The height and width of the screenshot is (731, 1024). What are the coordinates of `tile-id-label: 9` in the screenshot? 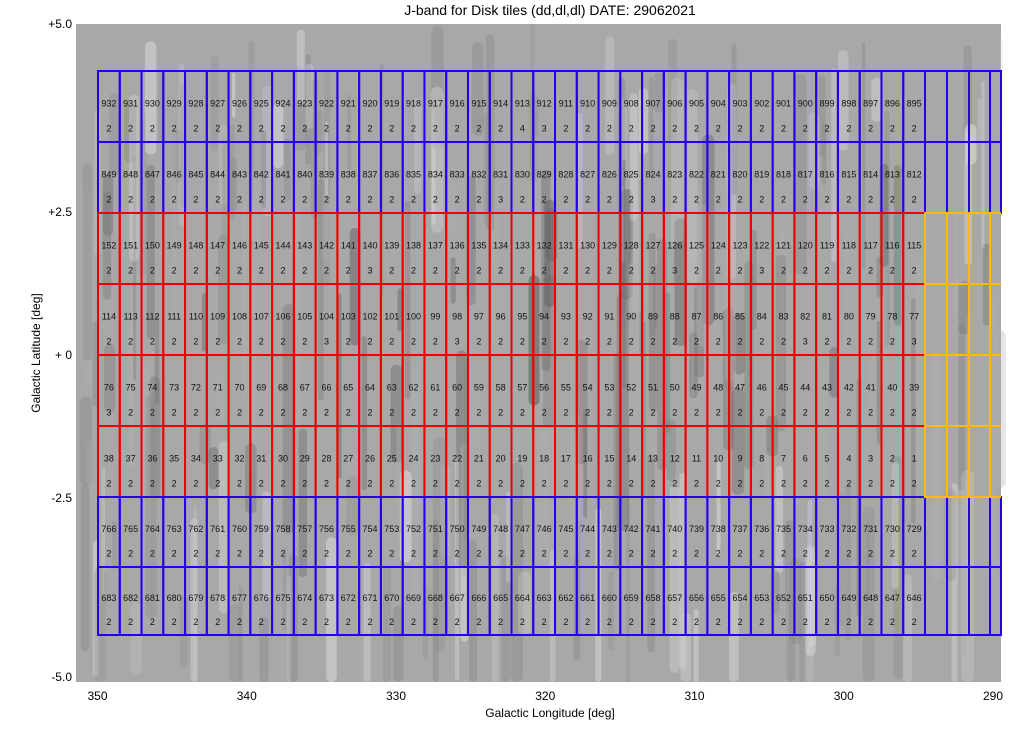 It's located at (740, 459).